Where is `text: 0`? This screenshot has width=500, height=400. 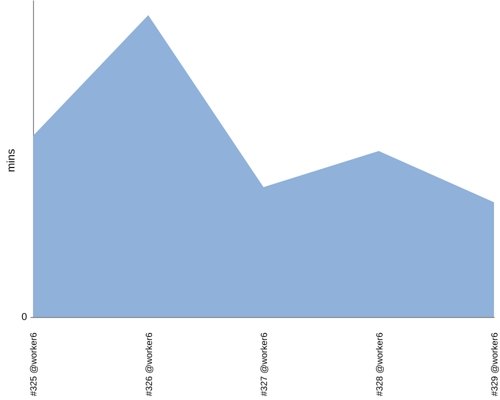 text: 0 is located at coordinates (24, 317).